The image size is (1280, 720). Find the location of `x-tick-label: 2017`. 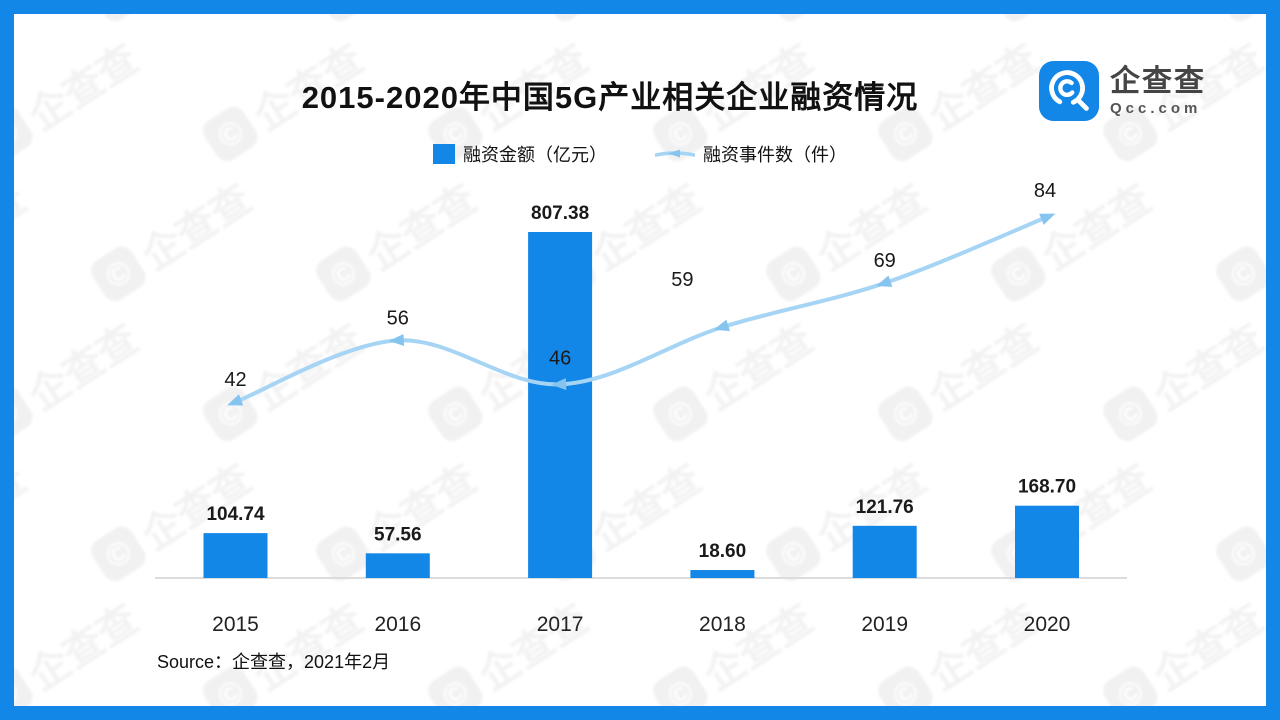

x-tick-label: 2017 is located at coordinates (560, 624).